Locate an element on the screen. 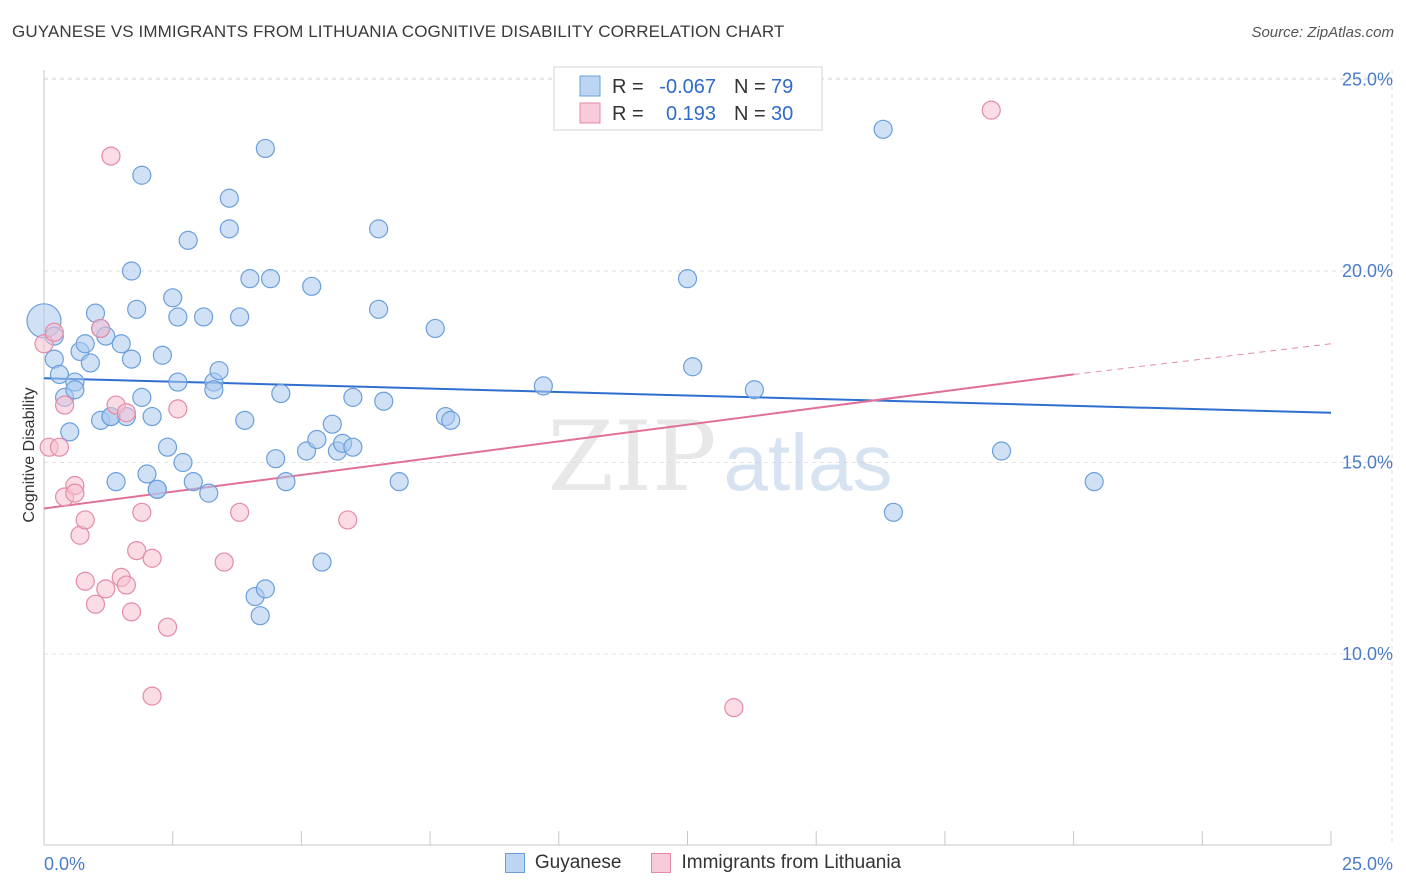 The image size is (1406, 892). y-tick-label-1: 15.0% is located at coordinates (1367, 463).